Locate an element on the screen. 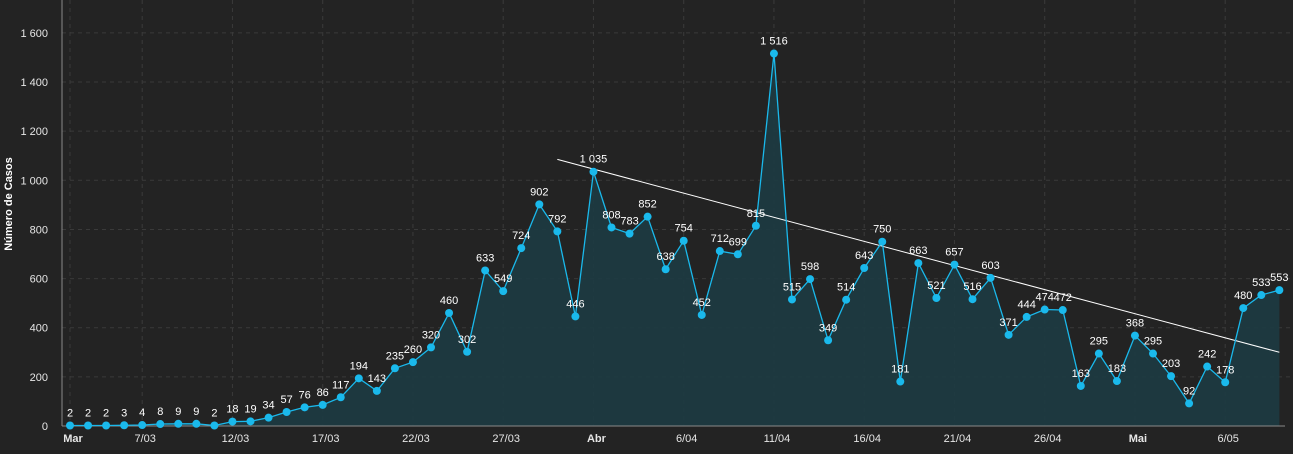  data-label: 1 516 is located at coordinates (774, 42).